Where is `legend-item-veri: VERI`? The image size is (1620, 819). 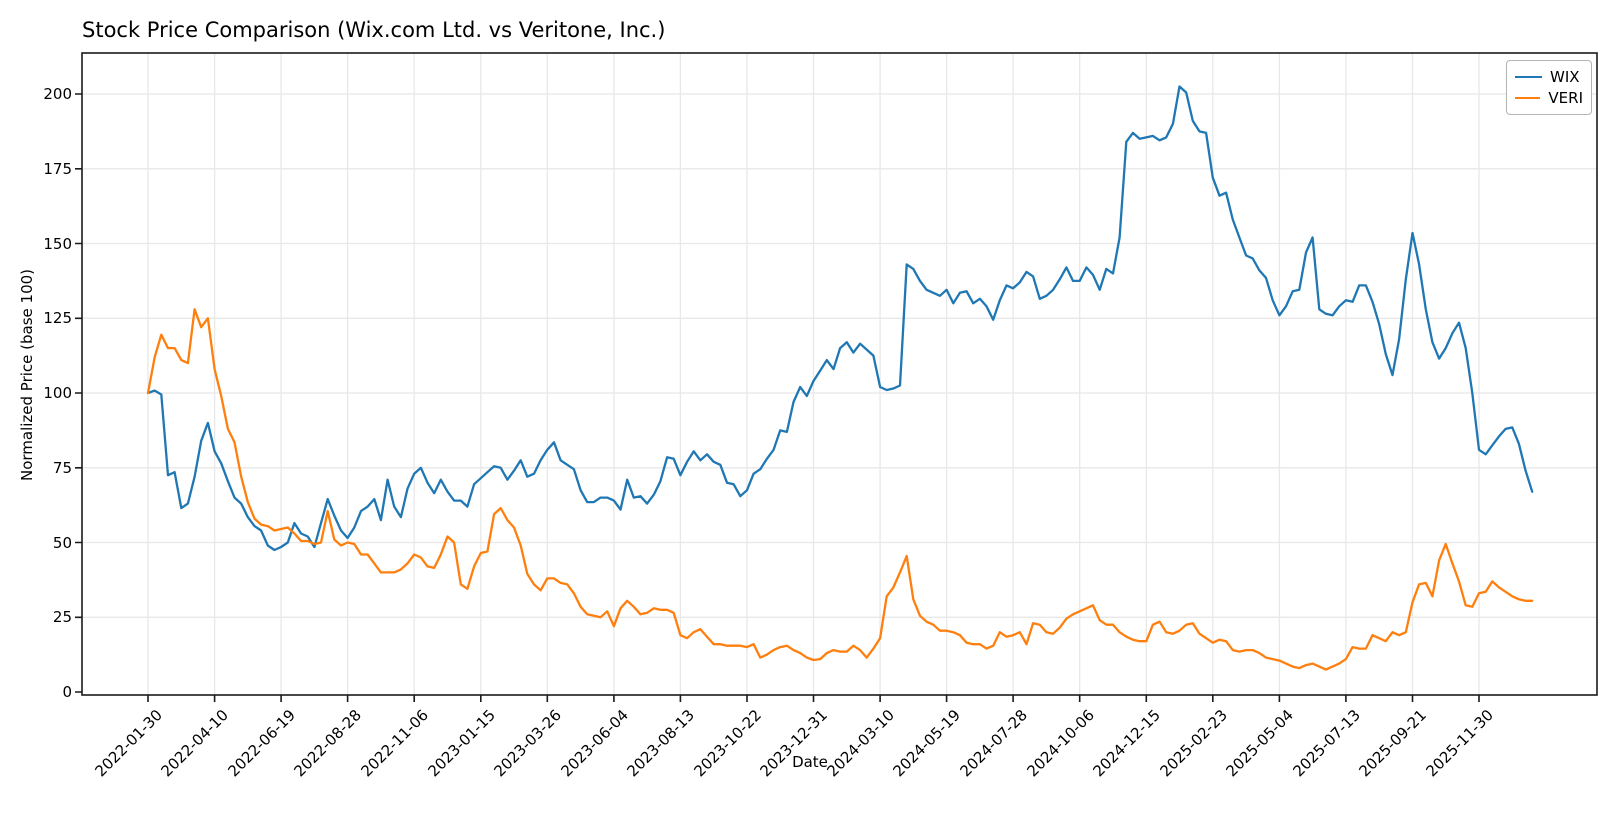 legend-item-veri: VERI is located at coordinates (1549, 97).